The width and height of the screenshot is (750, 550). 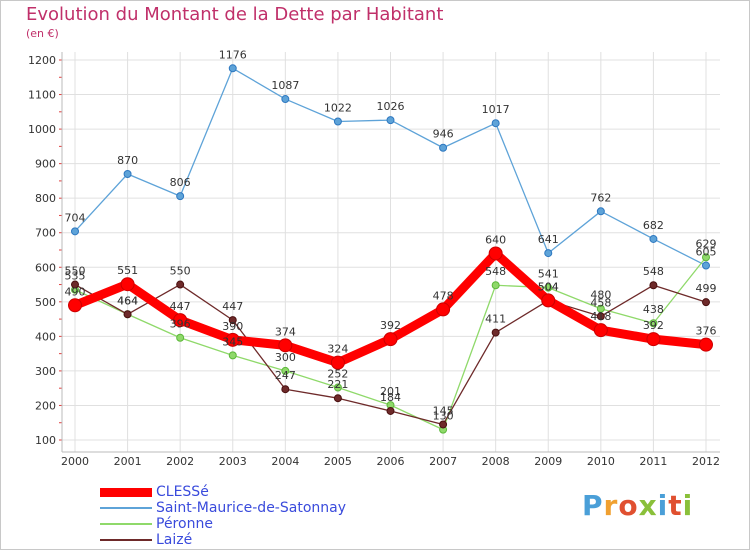 What do you see at coordinates (706, 288) in the screenshot?
I see `data-label: 499` at bounding box center [706, 288].